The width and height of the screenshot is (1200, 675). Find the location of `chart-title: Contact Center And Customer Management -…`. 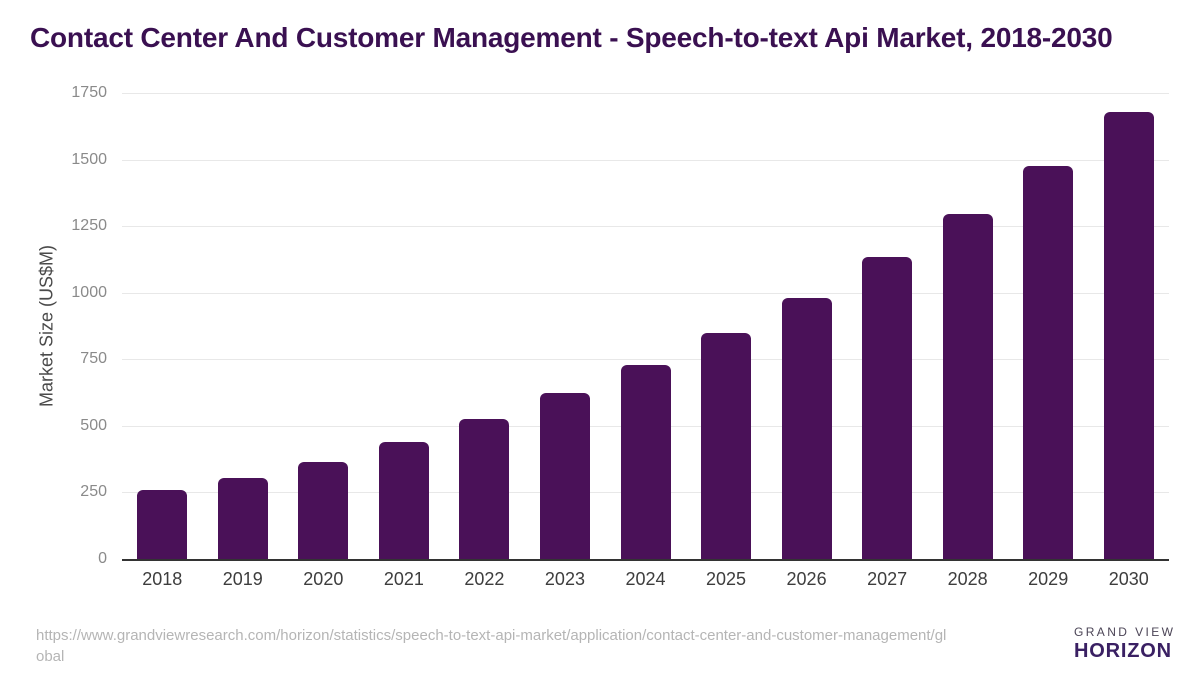

chart-title: Contact Center And Customer Management -… is located at coordinates (571, 37).